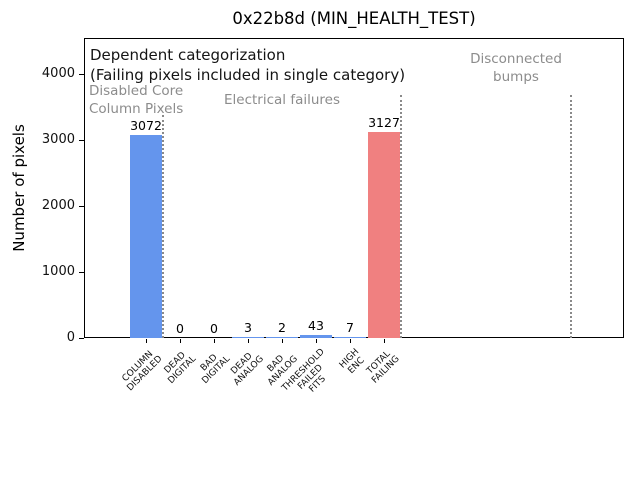  I want to click on x-tick-label: TOTAL FAILING, so click(384, 367).